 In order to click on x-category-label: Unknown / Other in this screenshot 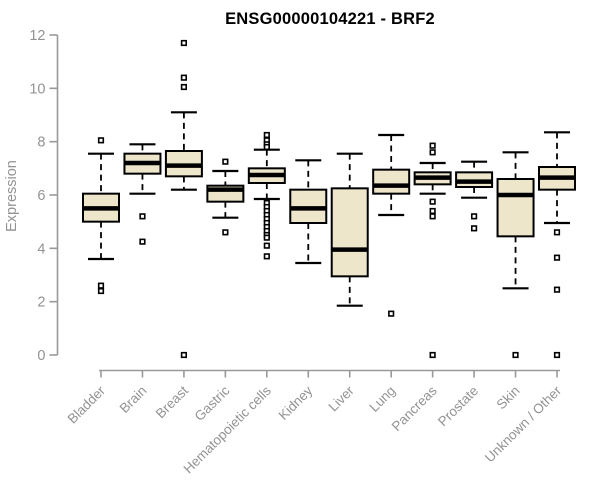, I will do `click(523, 424)`.